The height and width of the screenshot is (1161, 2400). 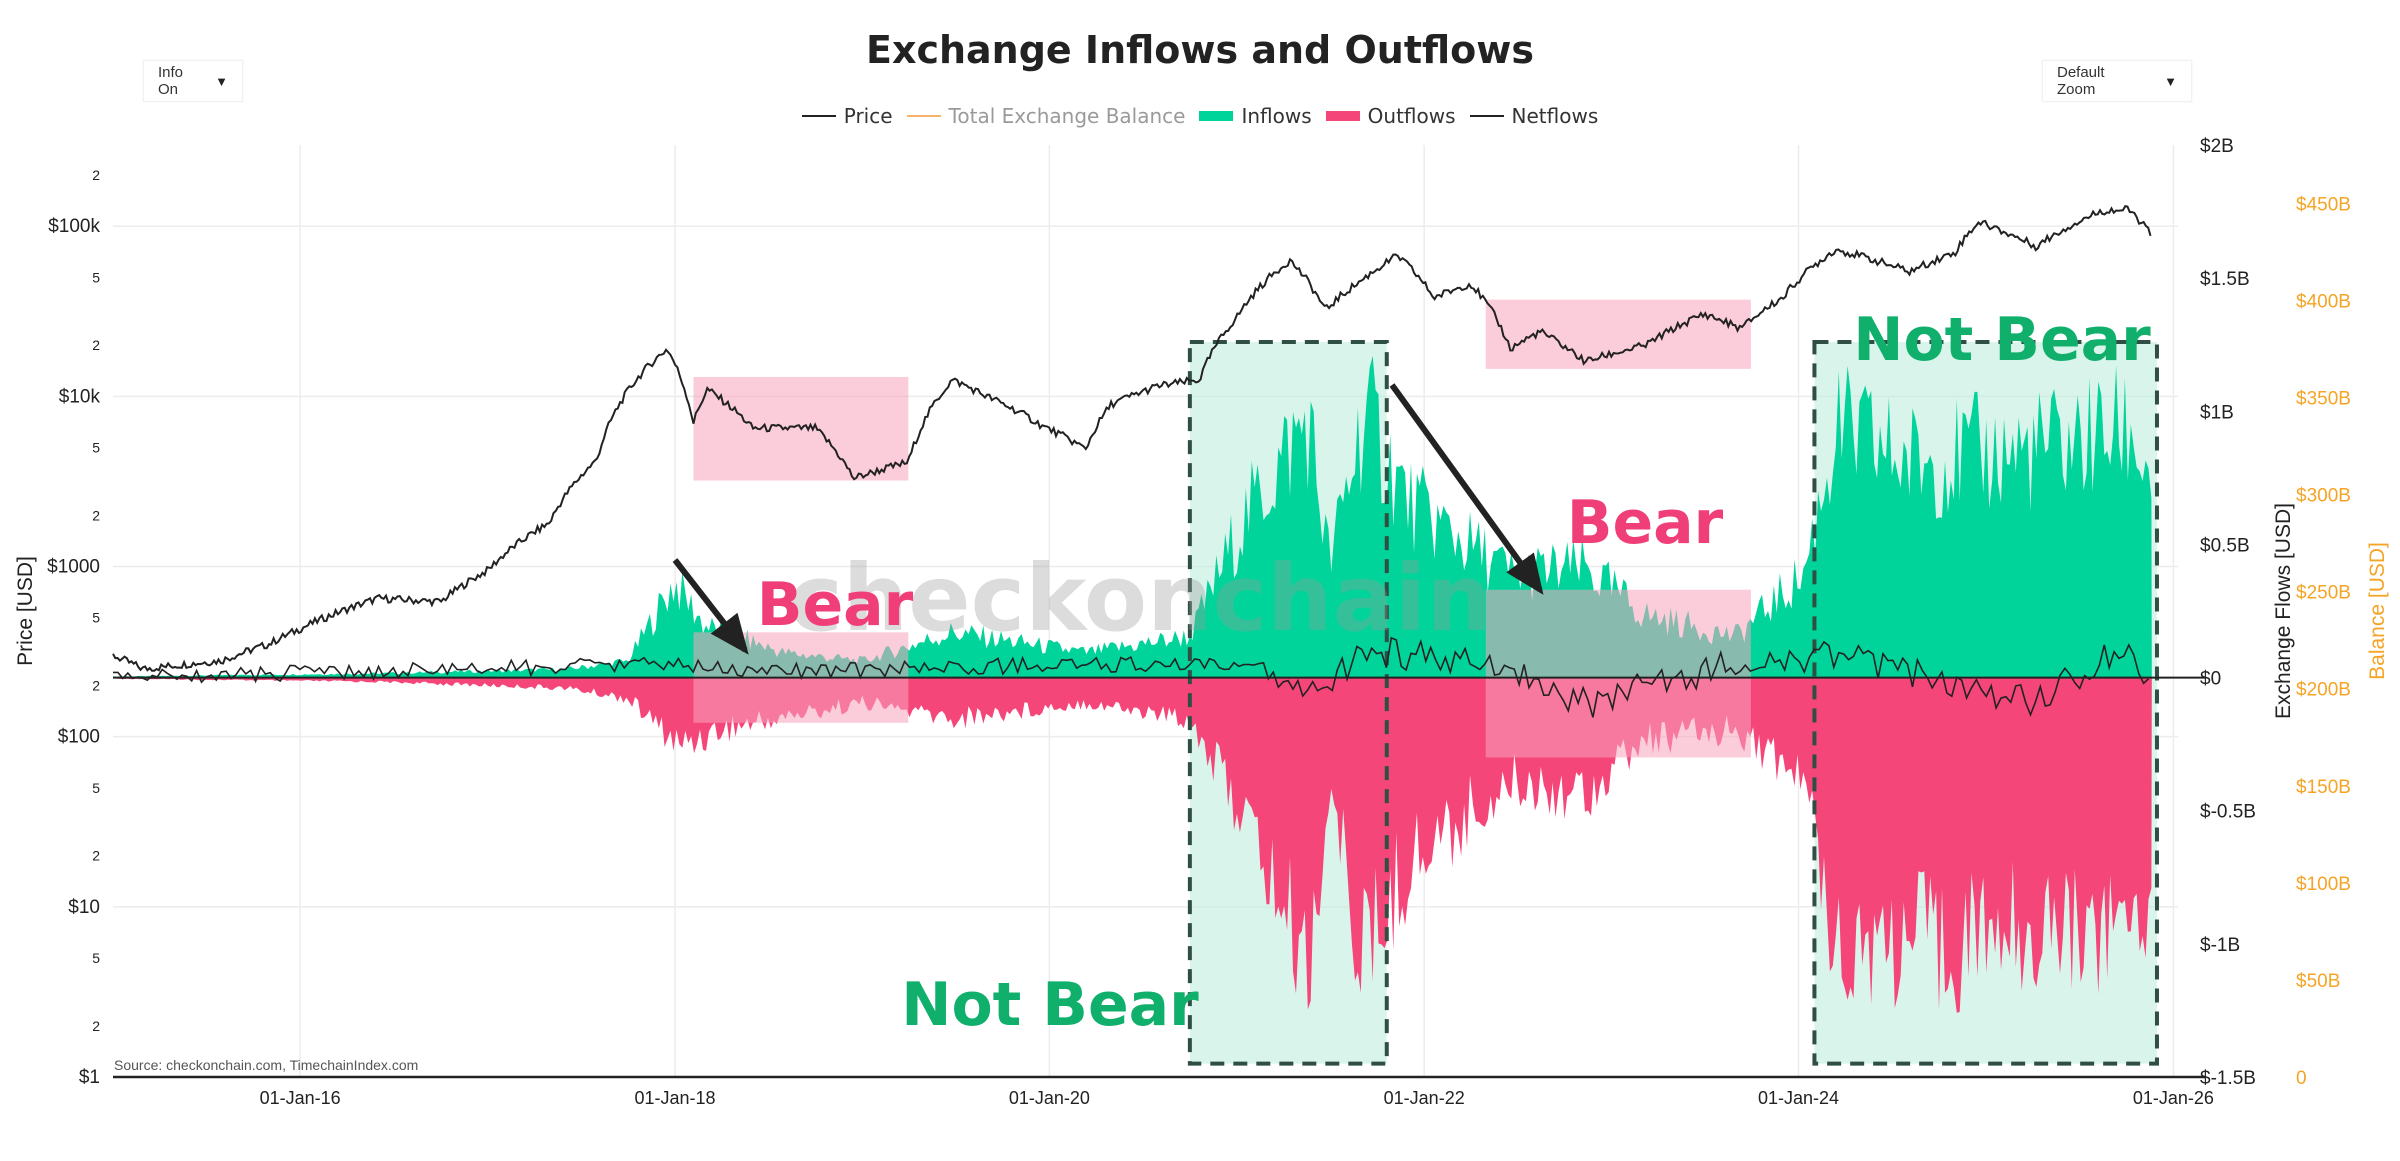 What do you see at coordinates (2225, 279) in the screenshot?
I see `y-right-tick: $1.5B` at bounding box center [2225, 279].